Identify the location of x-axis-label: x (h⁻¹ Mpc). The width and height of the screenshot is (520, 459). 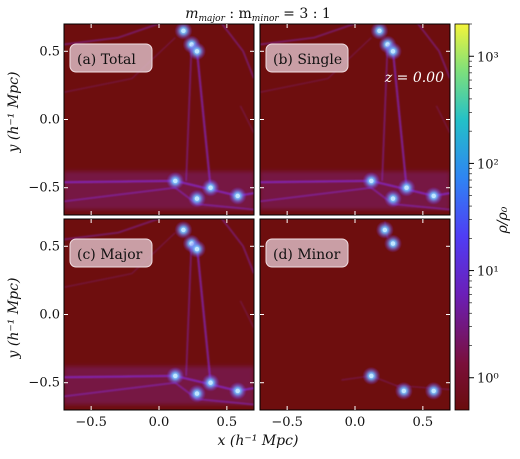
(258, 441).